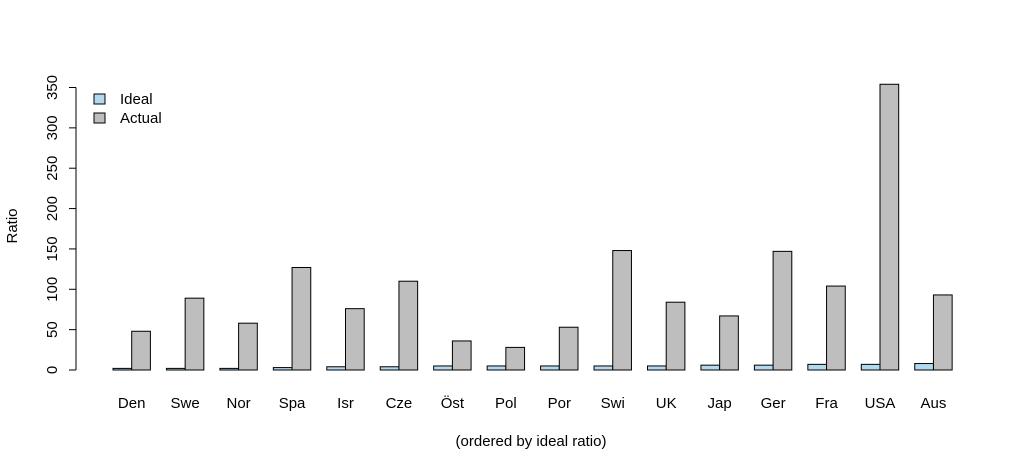  Describe the element at coordinates (666, 403) in the screenshot. I see `x-tick-label: UK` at that location.